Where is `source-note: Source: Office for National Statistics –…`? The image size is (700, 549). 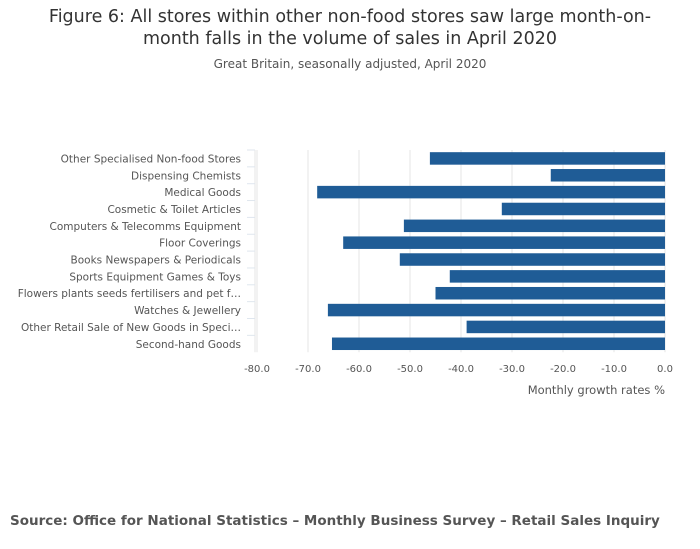 source-note: Source: Office for National Statistics –… is located at coordinates (335, 521).